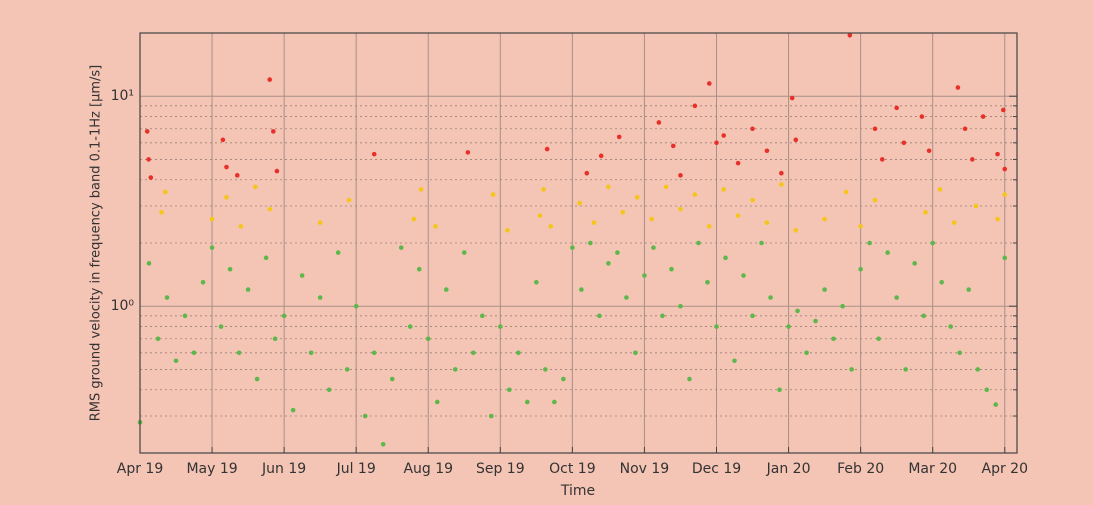 Image resolution: width=1093 pixels, height=505 pixels. I want to click on x-tick-label: Aug 19, so click(428, 469).